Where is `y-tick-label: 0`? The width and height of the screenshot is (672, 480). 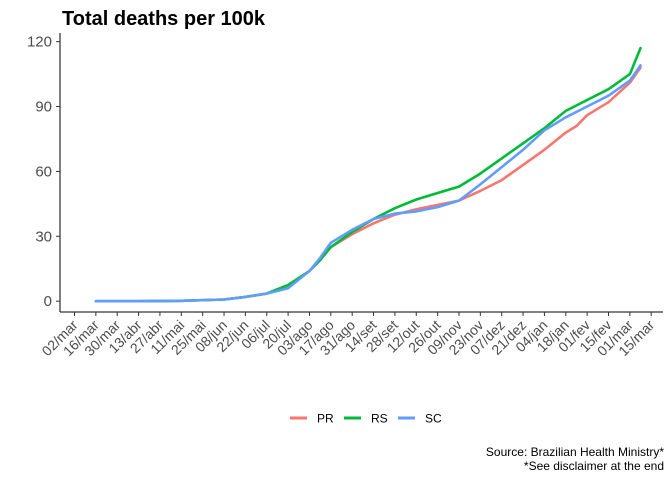
y-tick-label: 0 is located at coordinates (48, 301).